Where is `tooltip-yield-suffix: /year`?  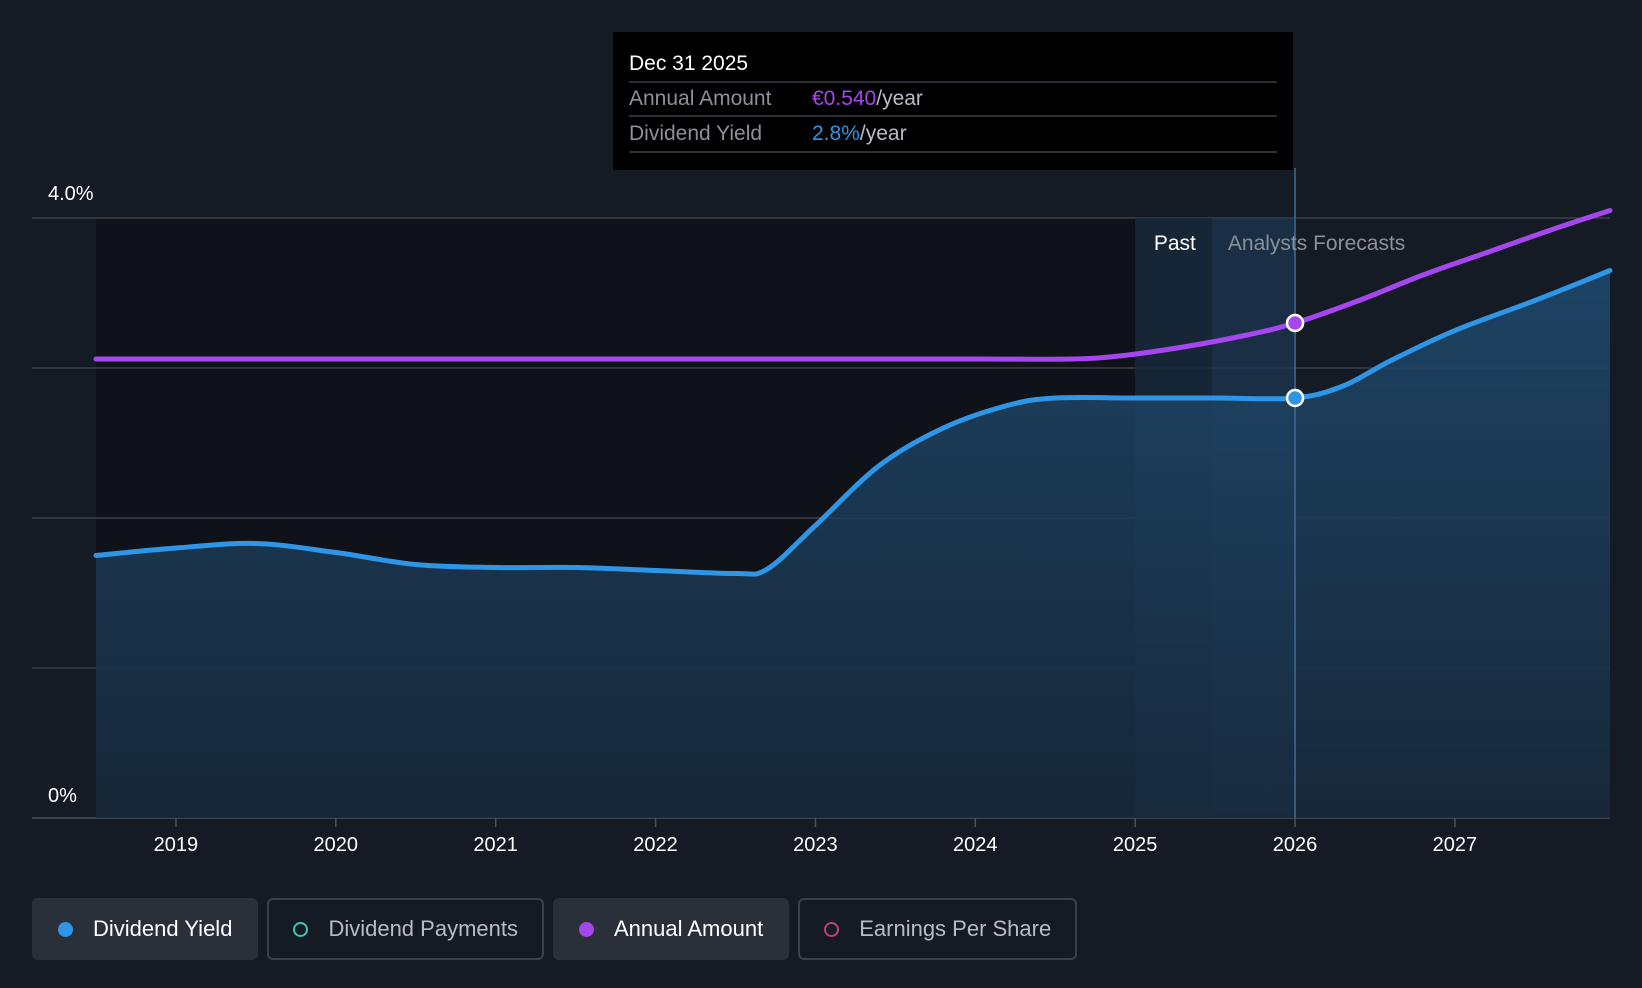 tooltip-yield-suffix: /year is located at coordinates (883, 133).